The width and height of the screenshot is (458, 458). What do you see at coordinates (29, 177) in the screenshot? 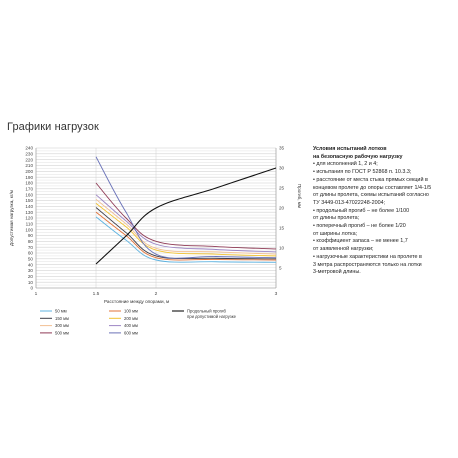
I see `left-tick-label: 190` at bounding box center [29, 177].